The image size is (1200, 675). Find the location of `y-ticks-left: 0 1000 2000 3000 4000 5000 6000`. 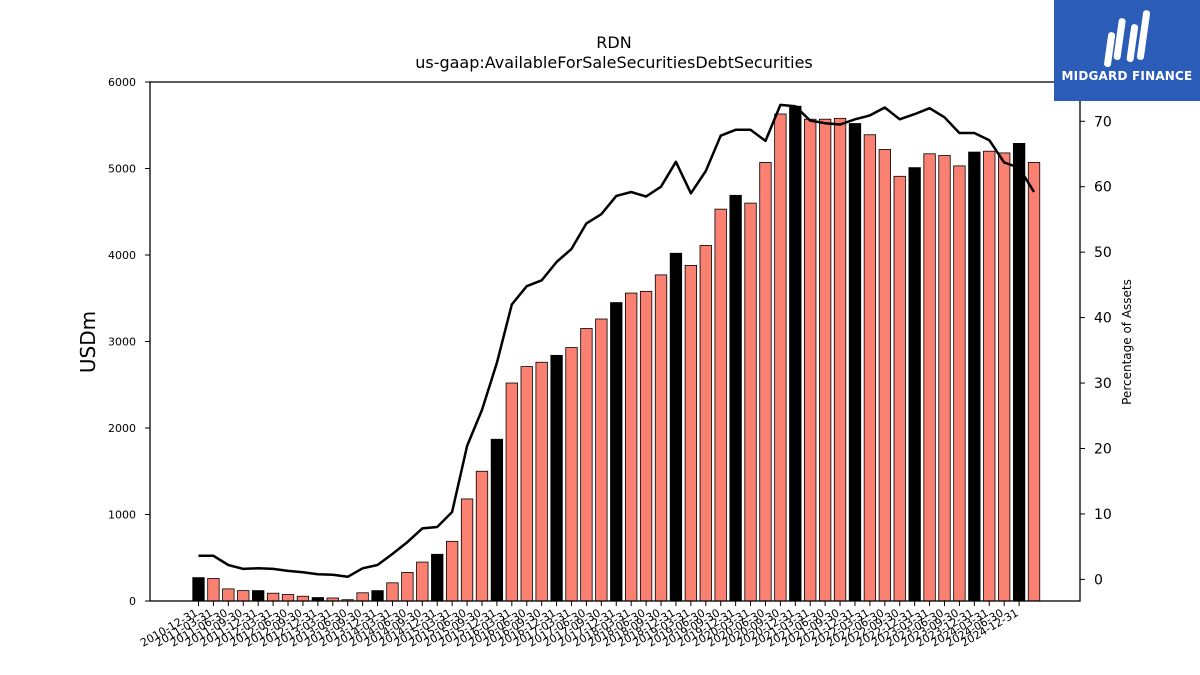

y-ticks-left: 0 1000 2000 3000 4000 5000 6000 is located at coordinates (129, 342).